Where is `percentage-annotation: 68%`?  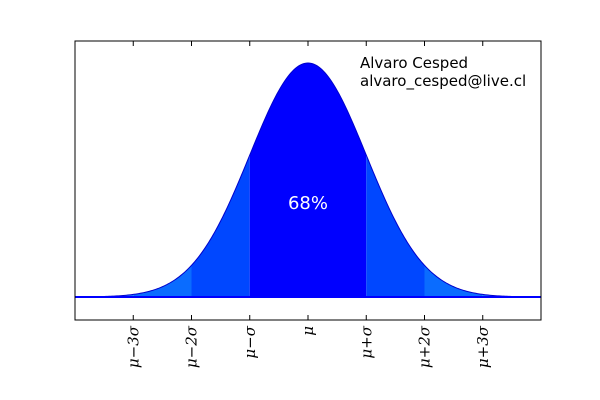 percentage-annotation: 68% is located at coordinates (308, 203).